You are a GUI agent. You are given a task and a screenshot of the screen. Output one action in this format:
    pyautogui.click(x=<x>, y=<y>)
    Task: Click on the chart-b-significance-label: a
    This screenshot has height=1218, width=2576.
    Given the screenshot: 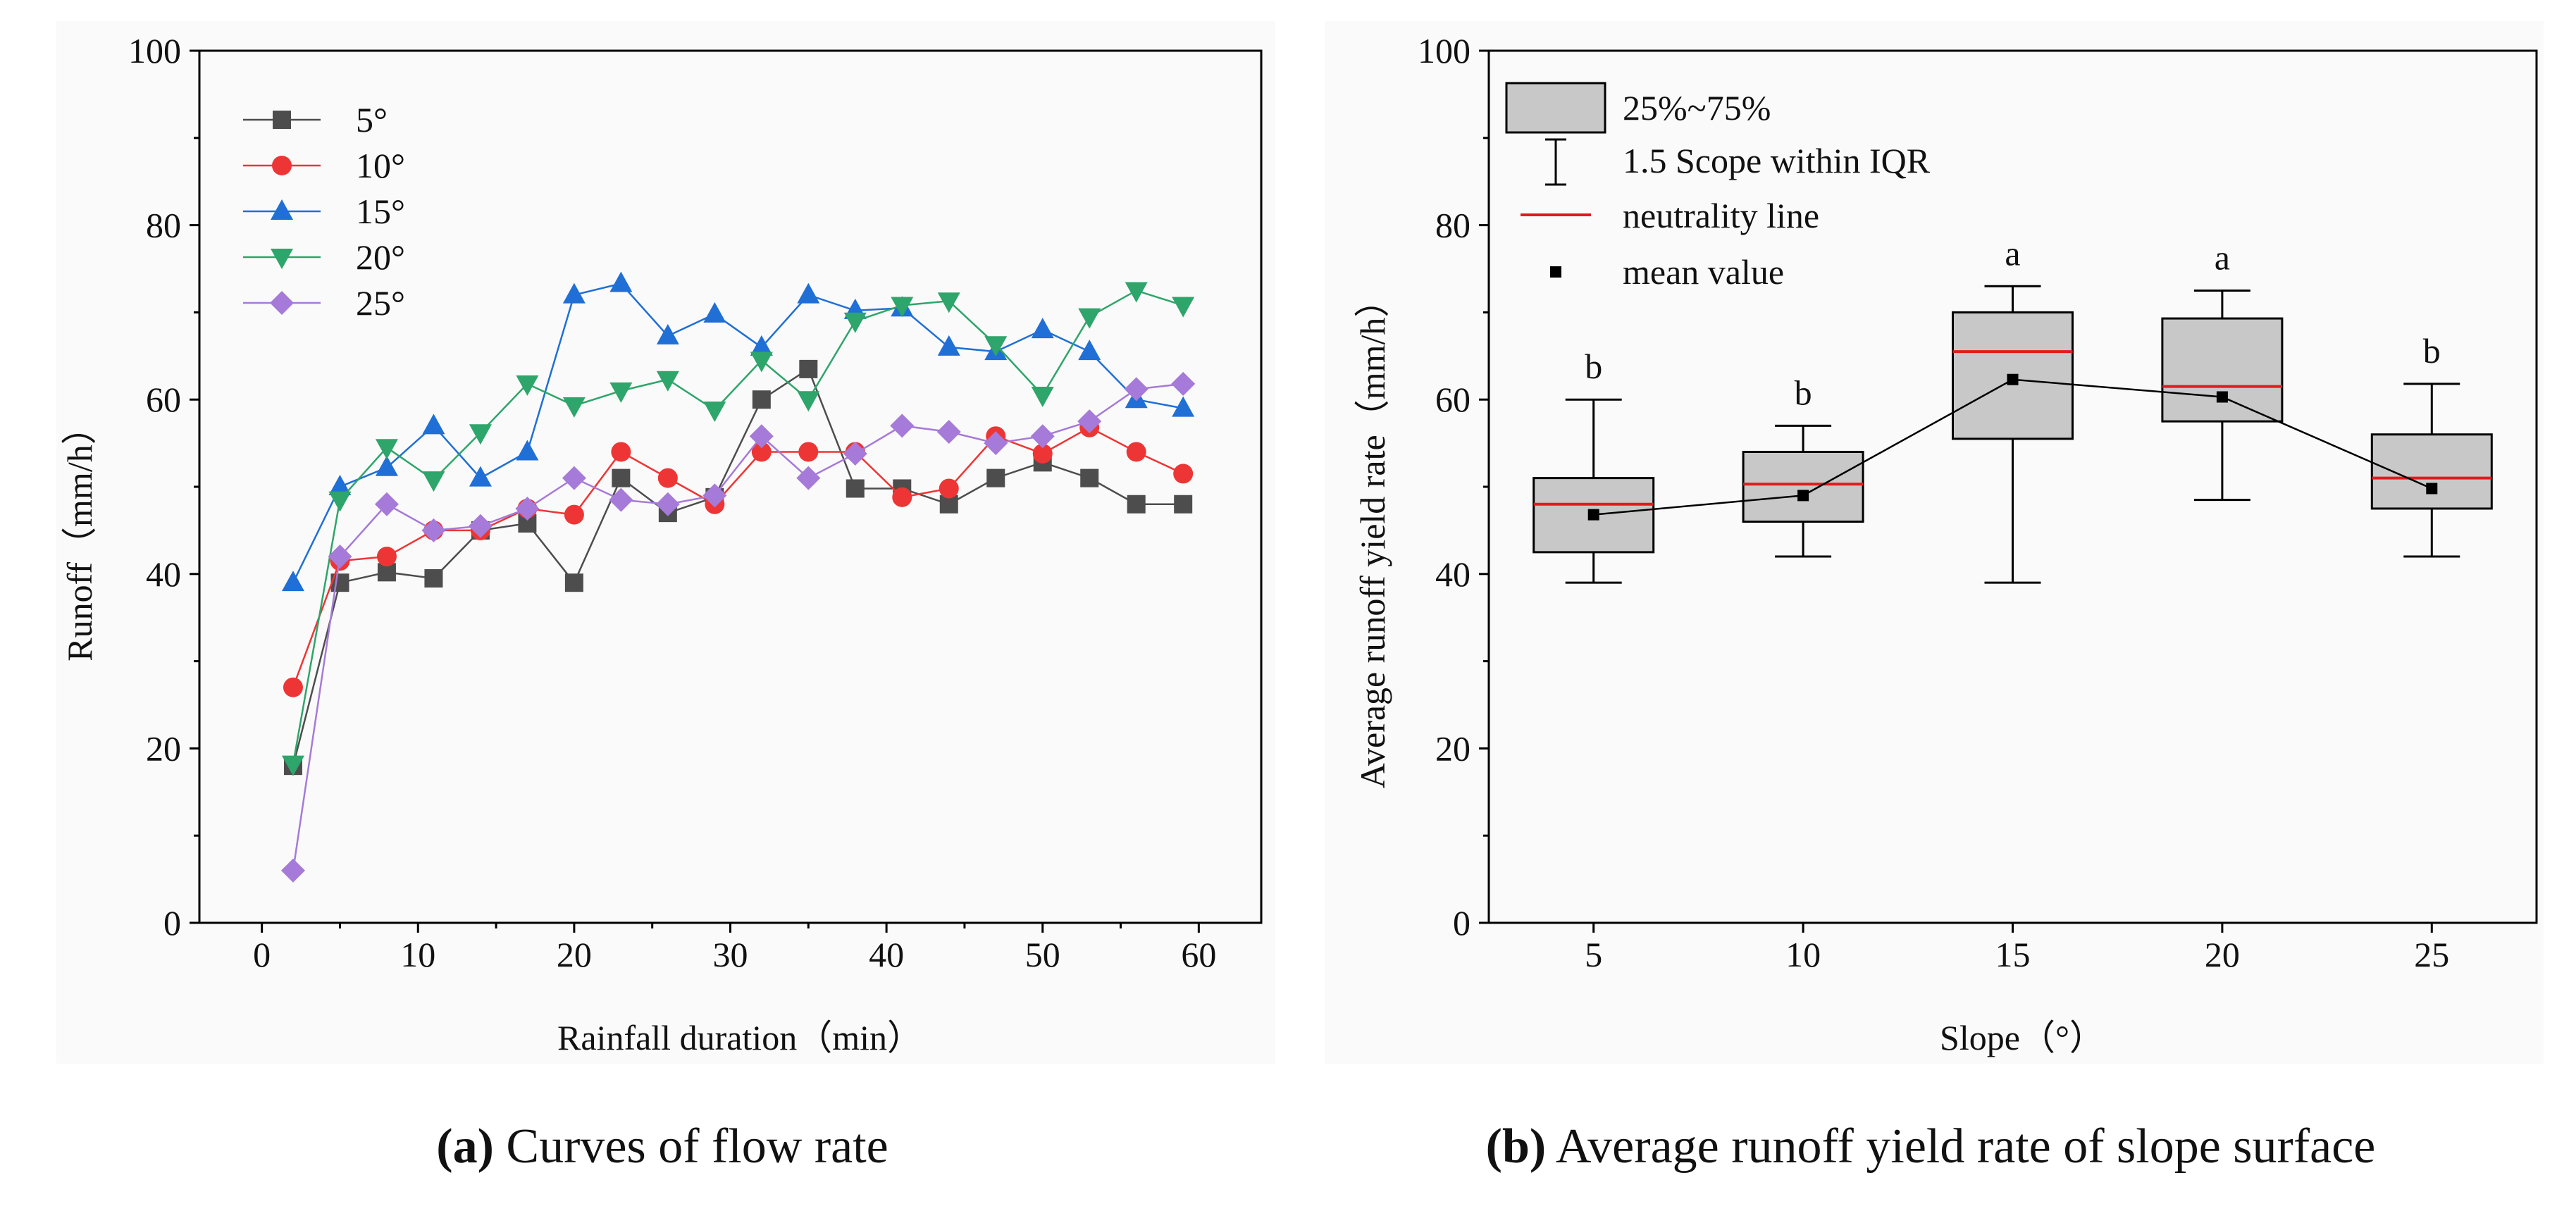 What is the action you would take?
    pyautogui.click(x=2222, y=257)
    